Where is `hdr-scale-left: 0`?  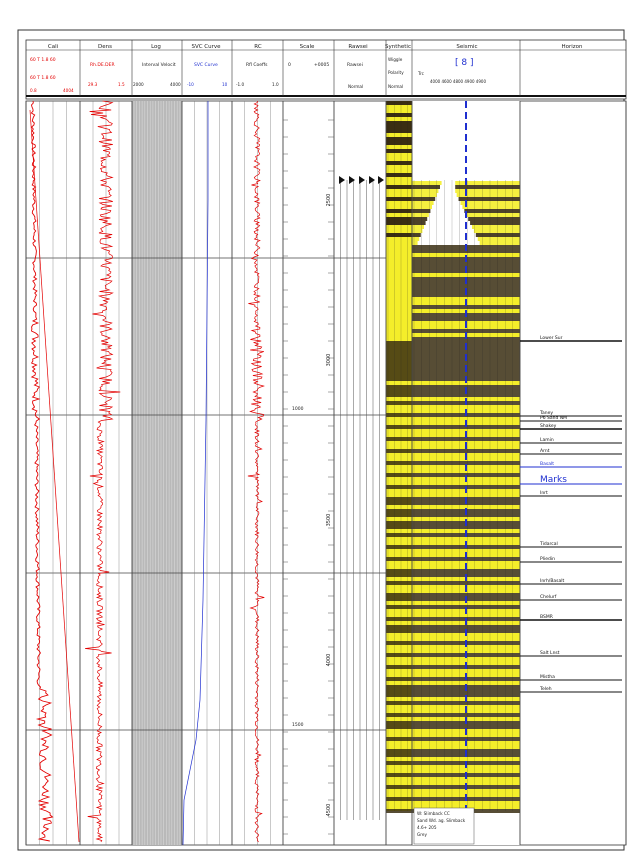 hdr-scale-left: 0 is located at coordinates (289, 65).